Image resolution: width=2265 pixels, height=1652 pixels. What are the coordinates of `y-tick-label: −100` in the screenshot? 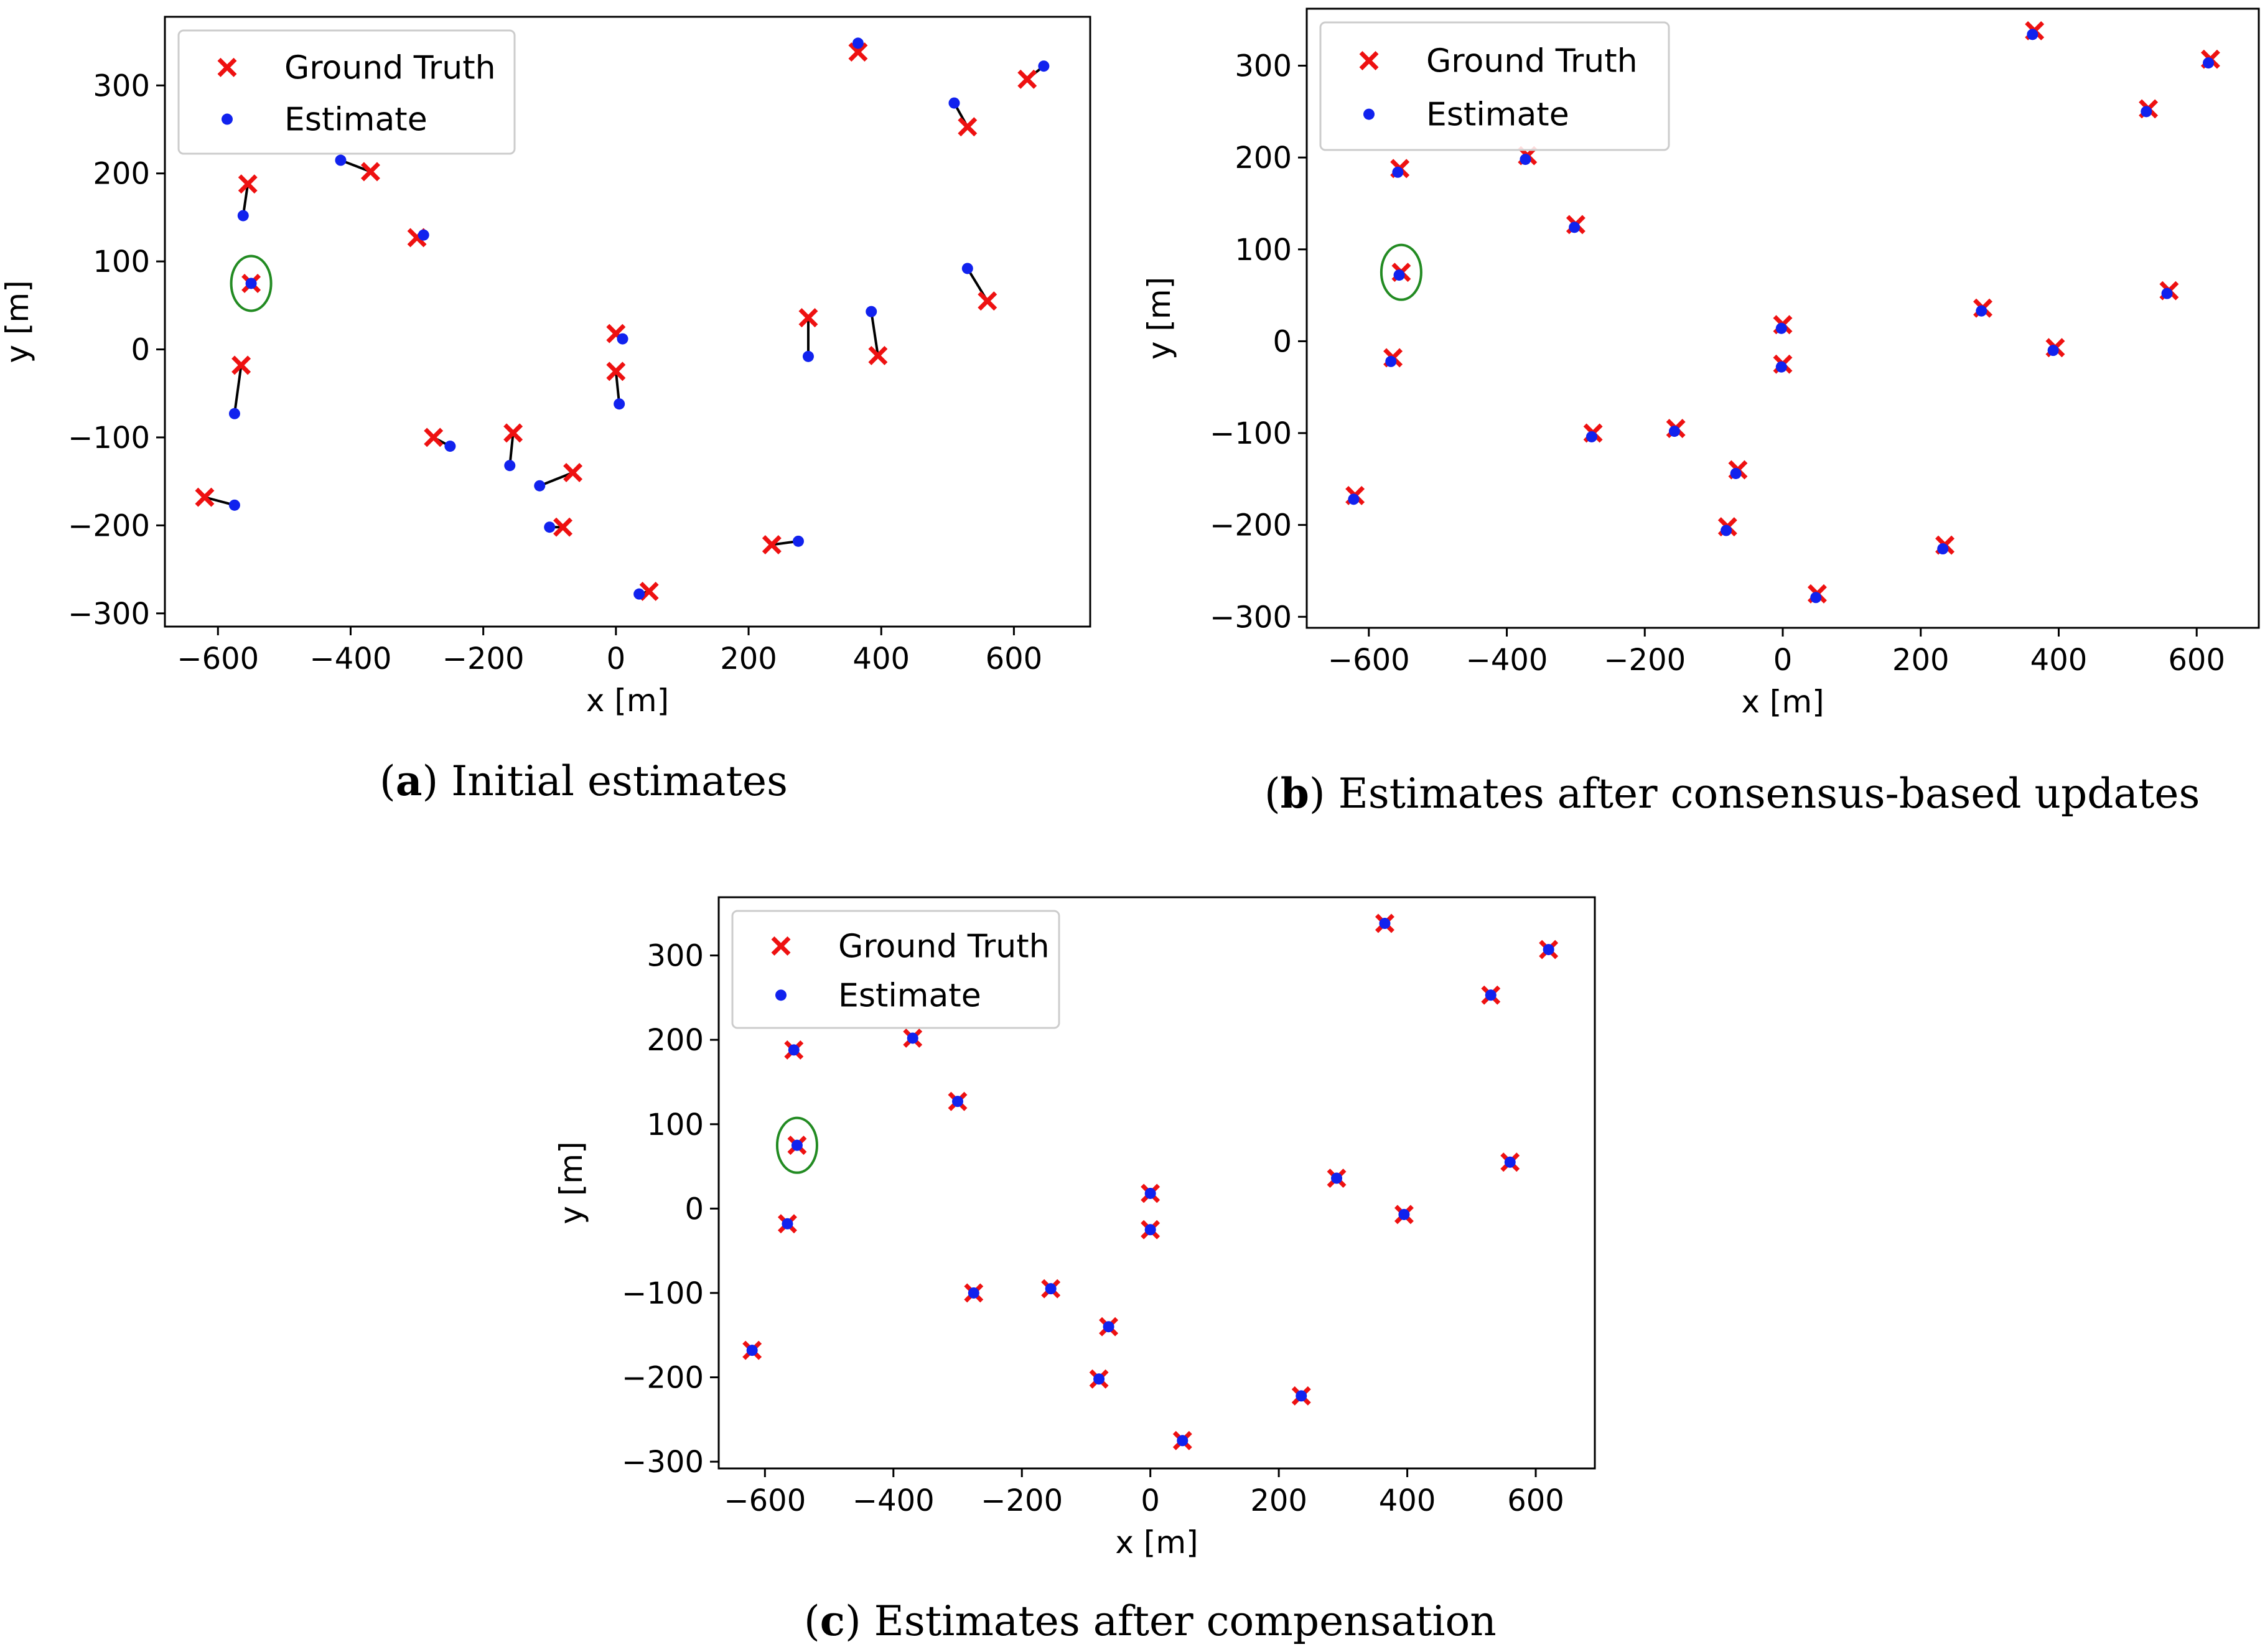 It's located at (1251, 433).